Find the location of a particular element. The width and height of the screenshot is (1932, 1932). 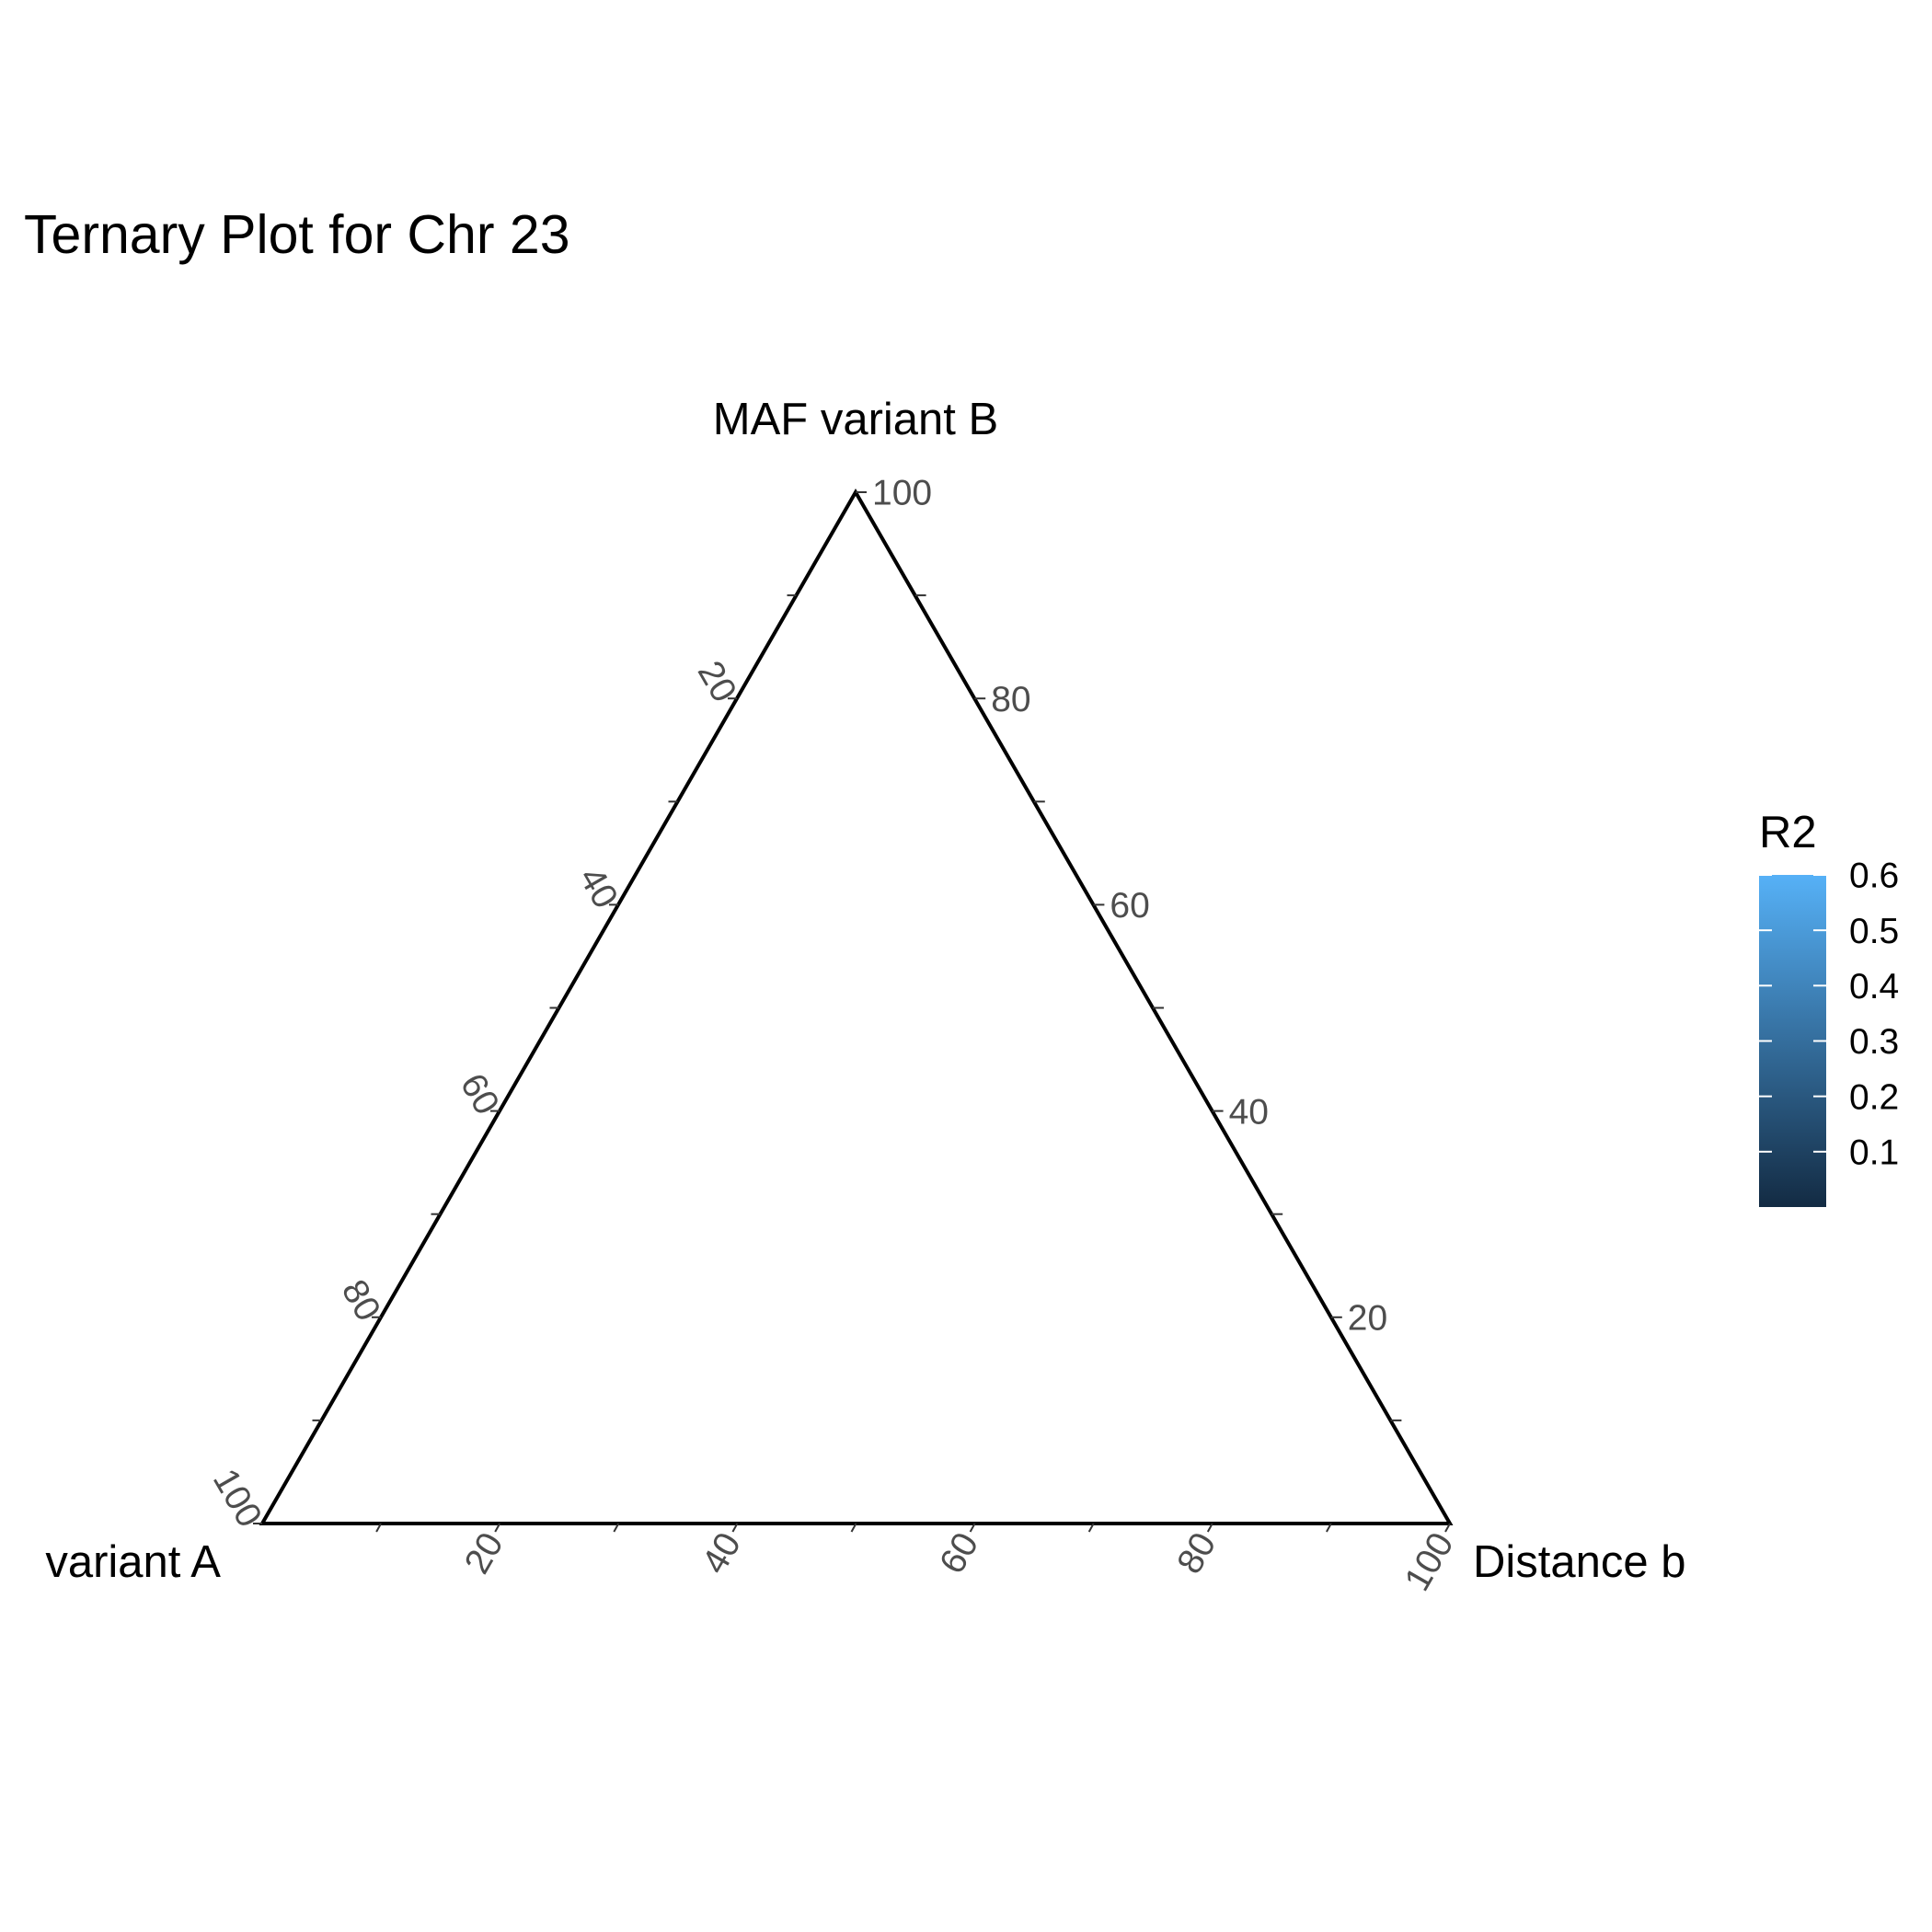

right-tick-label: 60 is located at coordinates (1129, 906).